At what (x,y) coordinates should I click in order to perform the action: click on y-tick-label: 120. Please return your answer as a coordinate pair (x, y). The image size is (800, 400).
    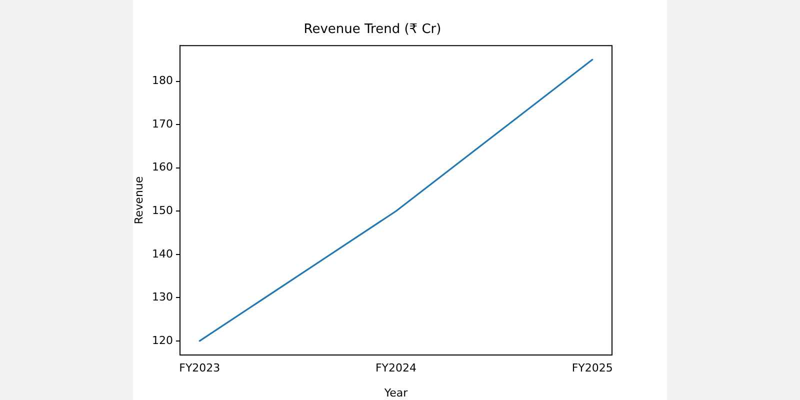
    Looking at the image, I should click on (162, 340).